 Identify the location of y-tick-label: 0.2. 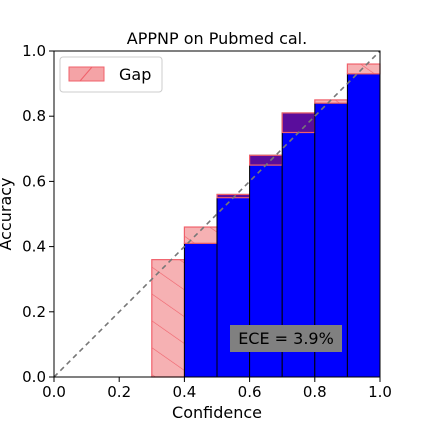
(34, 312).